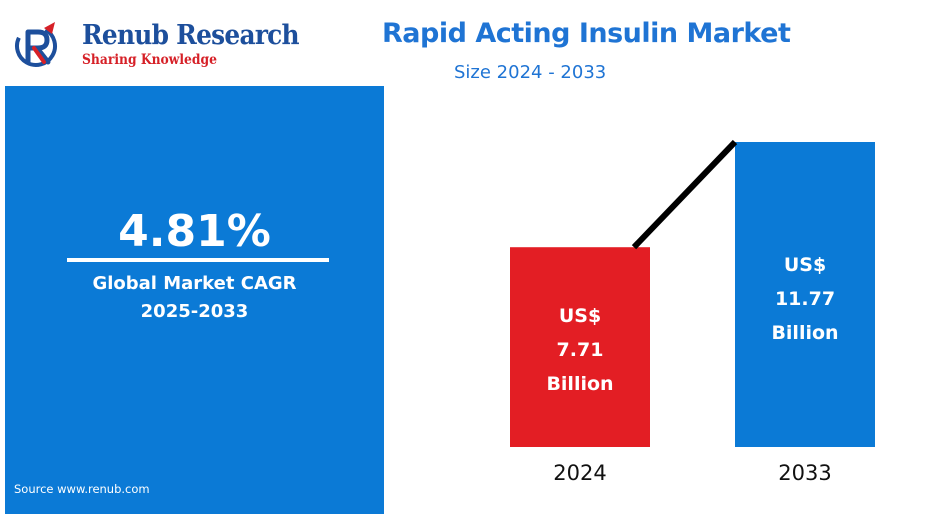  What do you see at coordinates (35, 44) in the screenshot?
I see `renub-logo-icon` at bounding box center [35, 44].